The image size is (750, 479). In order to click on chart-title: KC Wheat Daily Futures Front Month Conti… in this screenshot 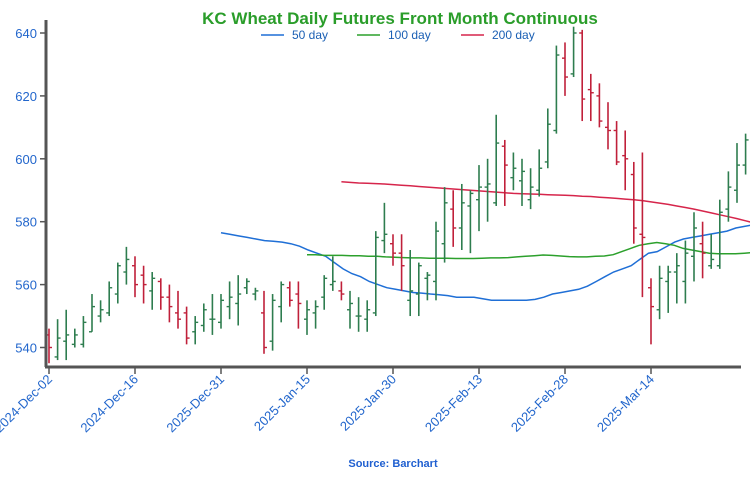, I will do `click(400, 18)`.